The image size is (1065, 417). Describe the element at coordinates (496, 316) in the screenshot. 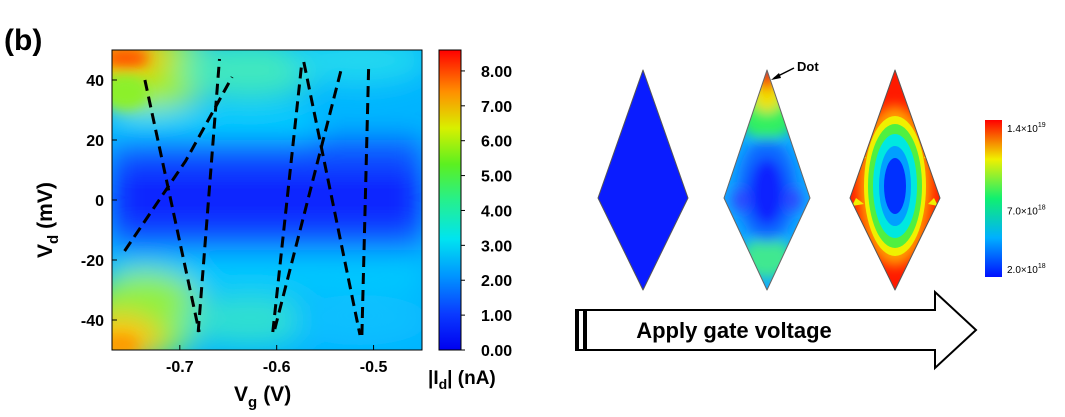

I see `colorbar-current-tick-label: 1.00` at that location.